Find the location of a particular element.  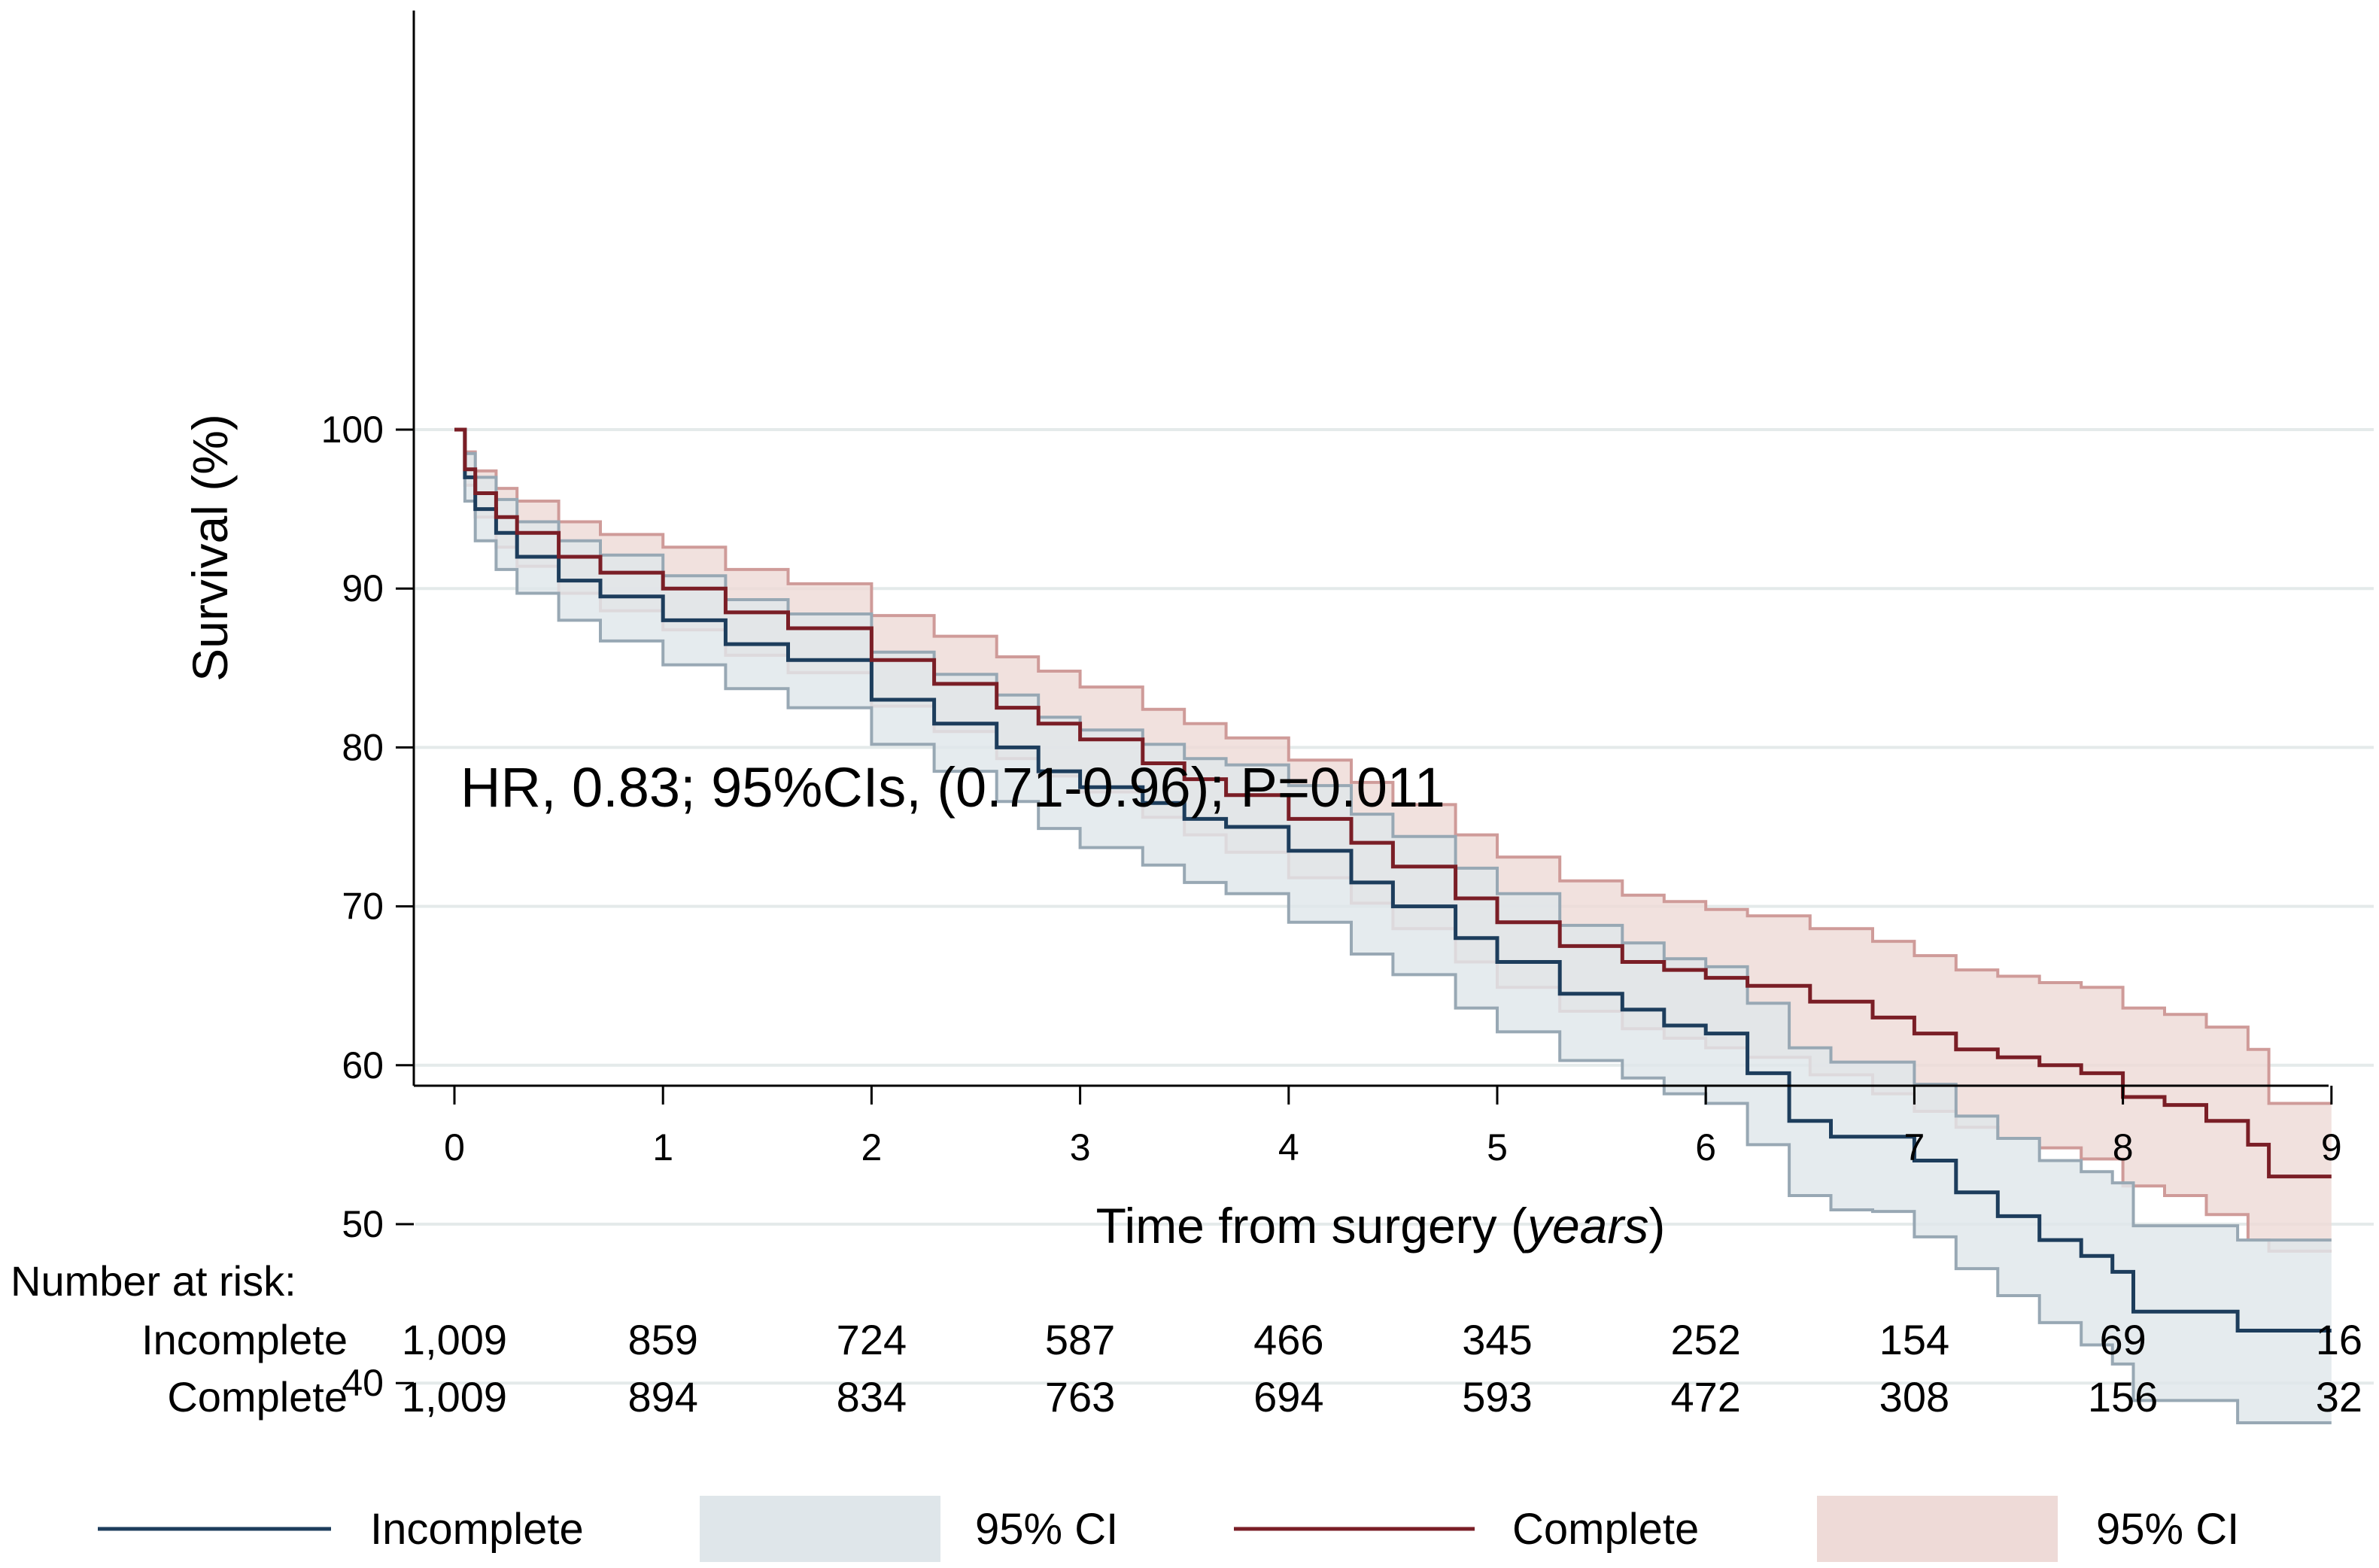

x-tick-label-0: 0 is located at coordinates (454, 1147).